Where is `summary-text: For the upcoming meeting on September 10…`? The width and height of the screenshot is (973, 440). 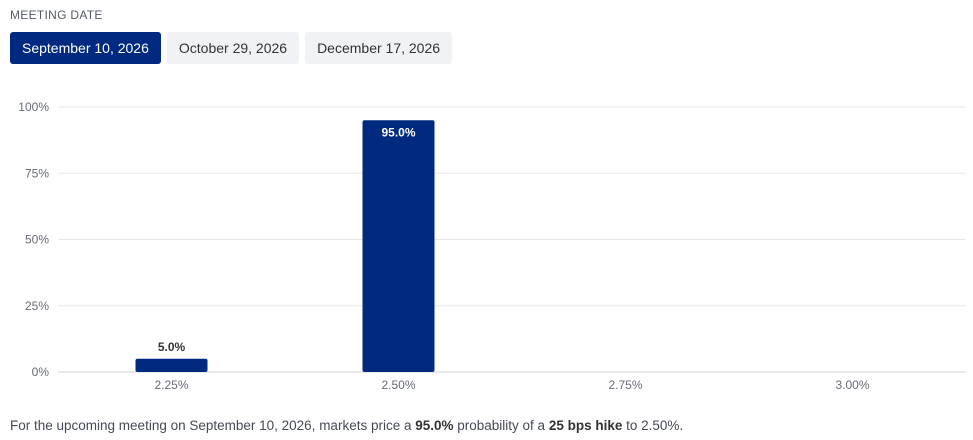 summary-text: For the upcoming meeting on September 10… is located at coordinates (346, 425).